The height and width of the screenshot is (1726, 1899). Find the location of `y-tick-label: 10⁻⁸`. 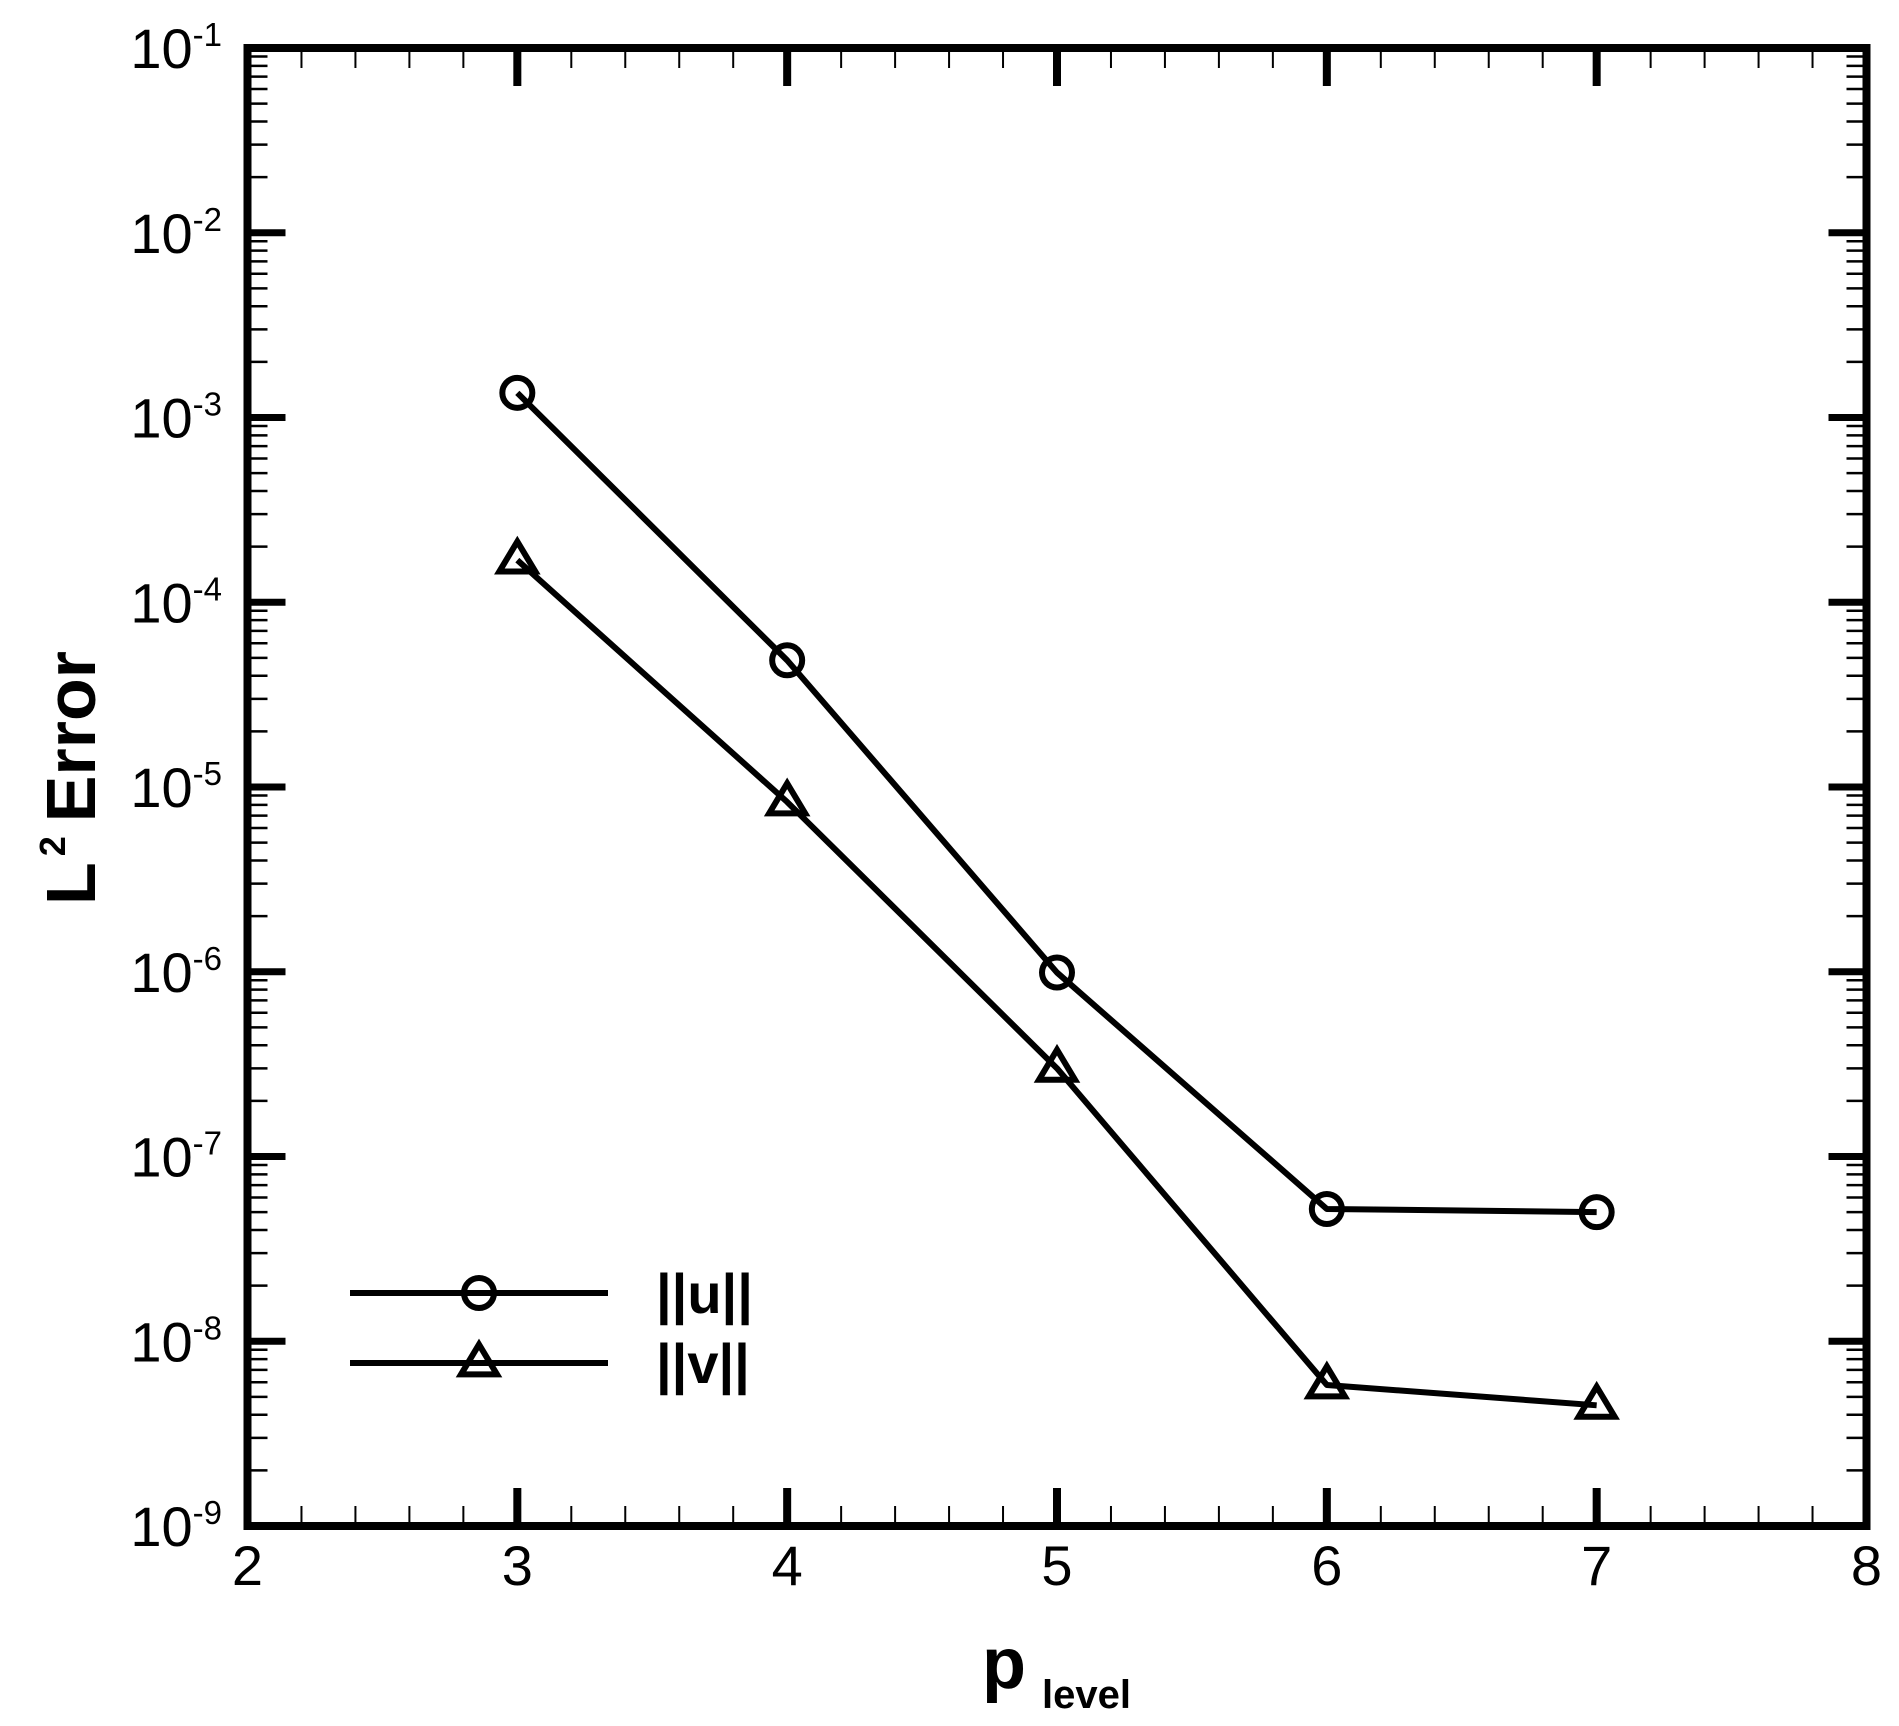

y-tick-label: 10⁻⁸ is located at coordinates (176, 1341).